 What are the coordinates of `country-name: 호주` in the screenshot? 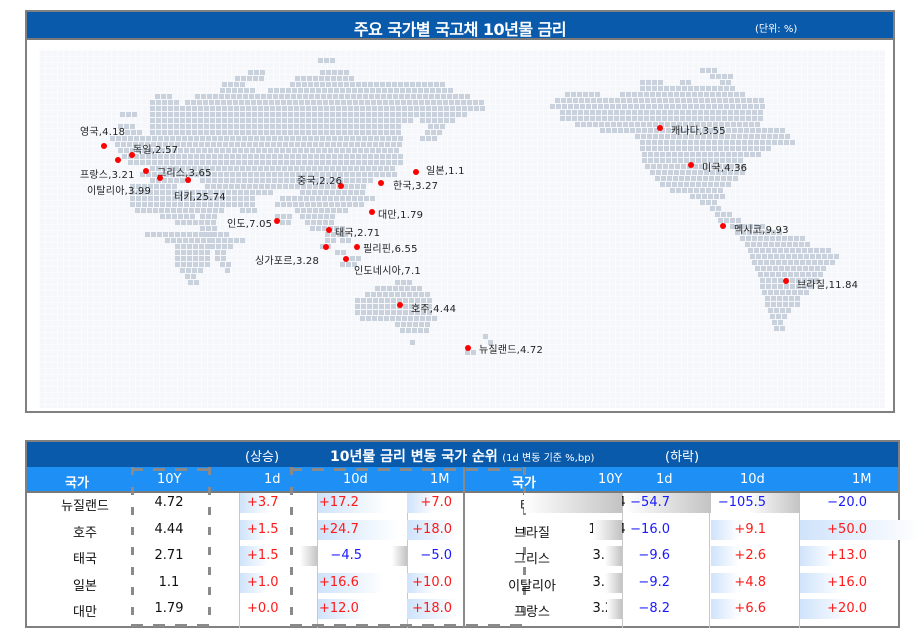 It's located at (85, 533).